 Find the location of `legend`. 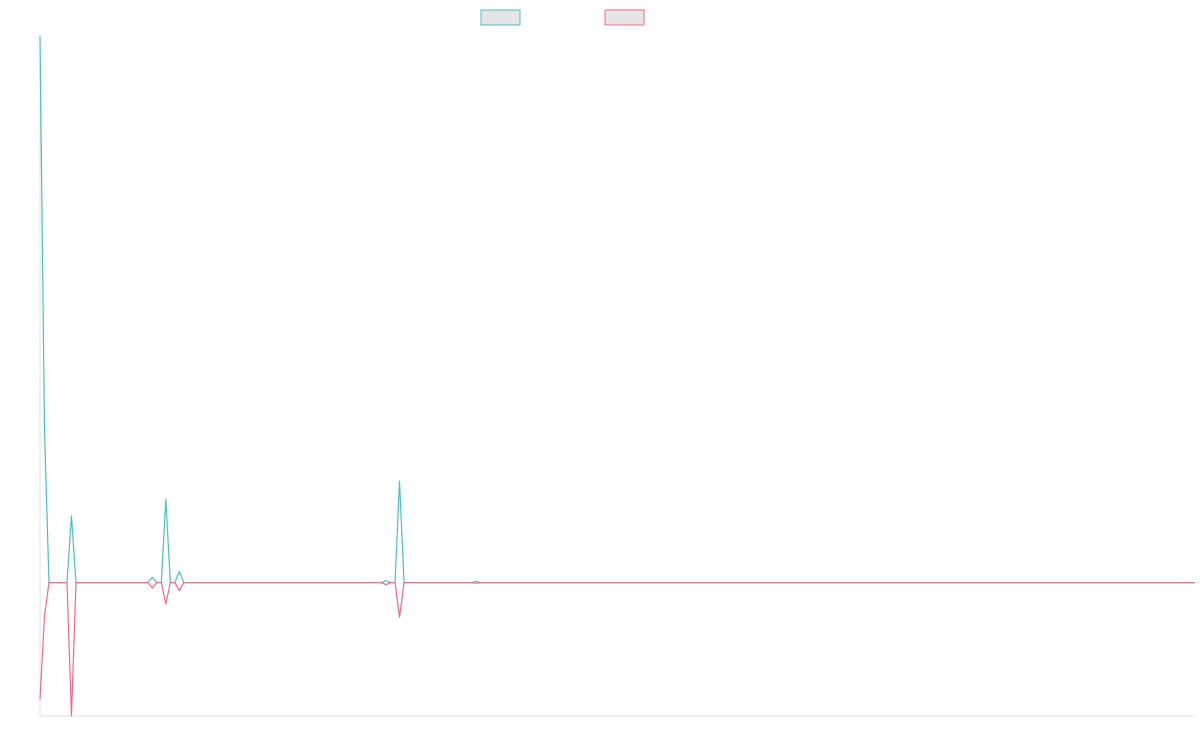

legend is located at coordinates (562, 17).